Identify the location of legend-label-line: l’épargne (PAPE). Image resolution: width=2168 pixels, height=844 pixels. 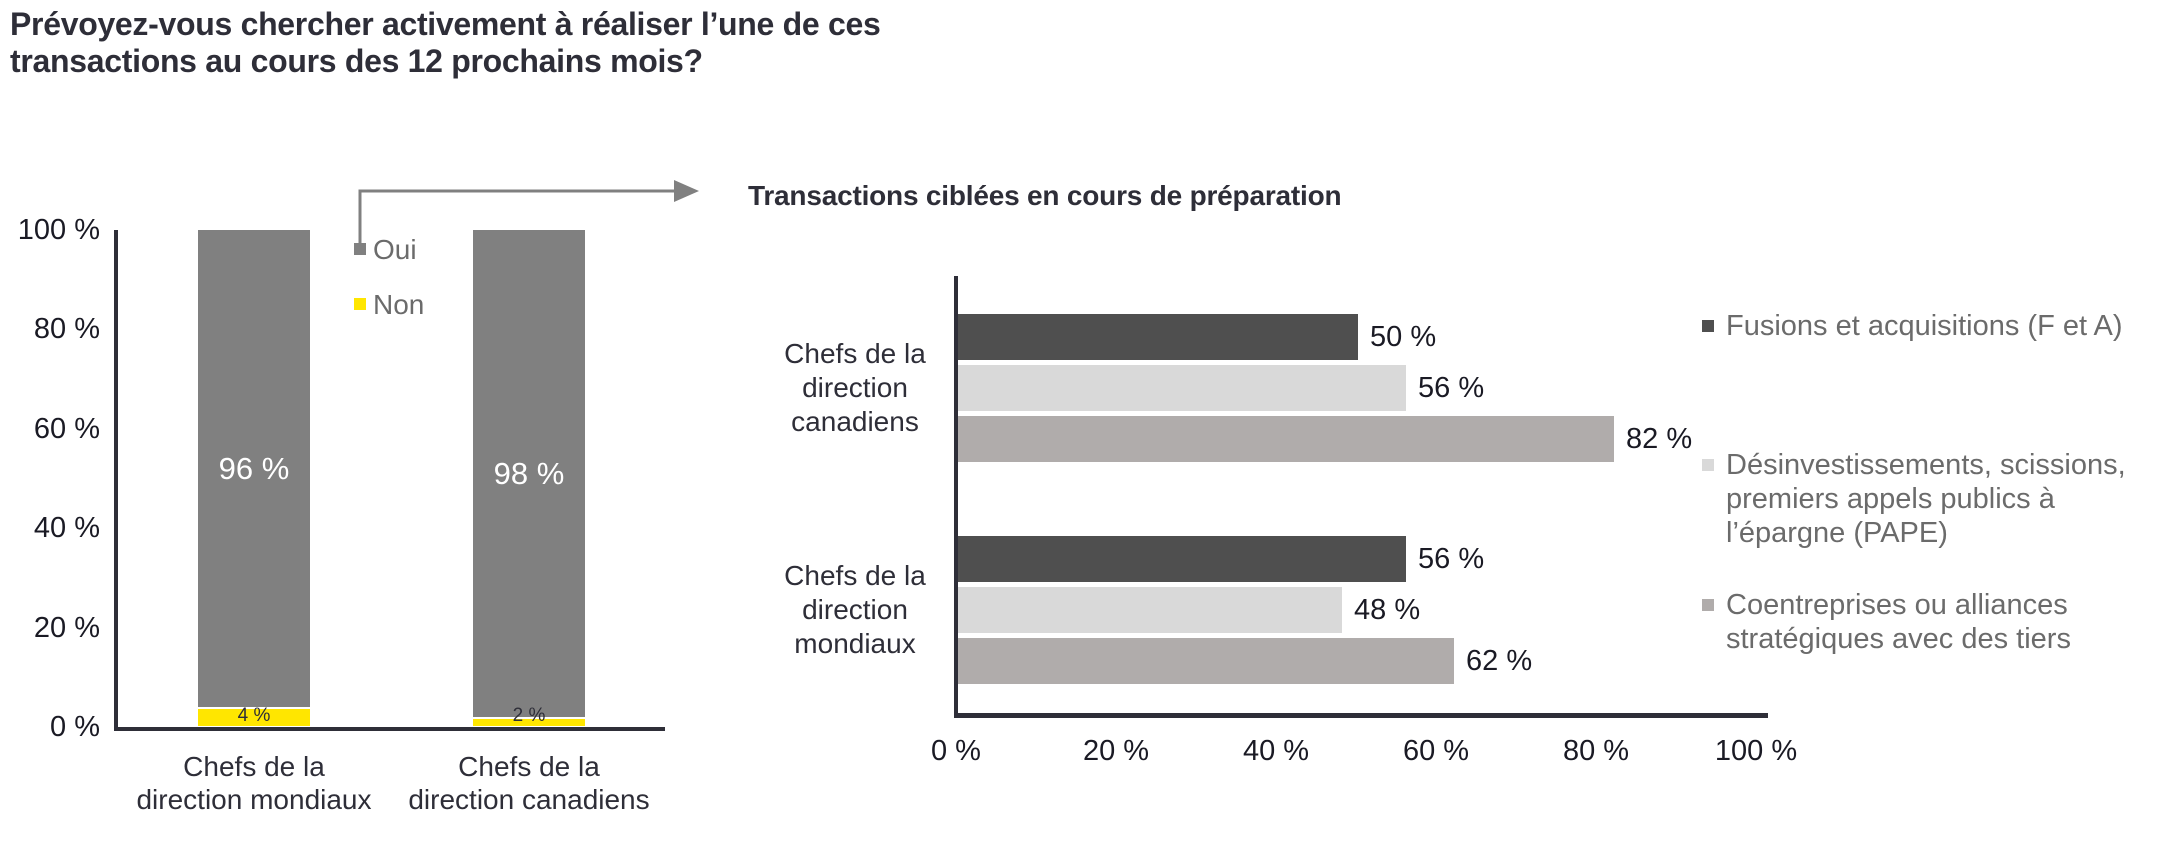
(1837, 533).